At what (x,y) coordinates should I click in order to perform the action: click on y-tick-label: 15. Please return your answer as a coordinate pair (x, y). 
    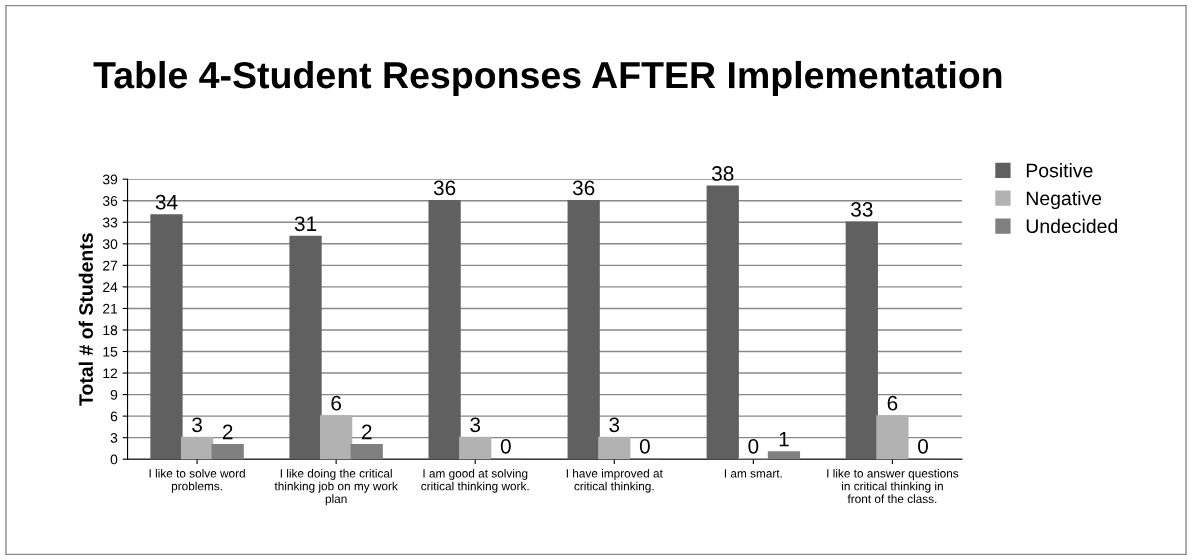
    Looking at the image, I should click on (110, 351).